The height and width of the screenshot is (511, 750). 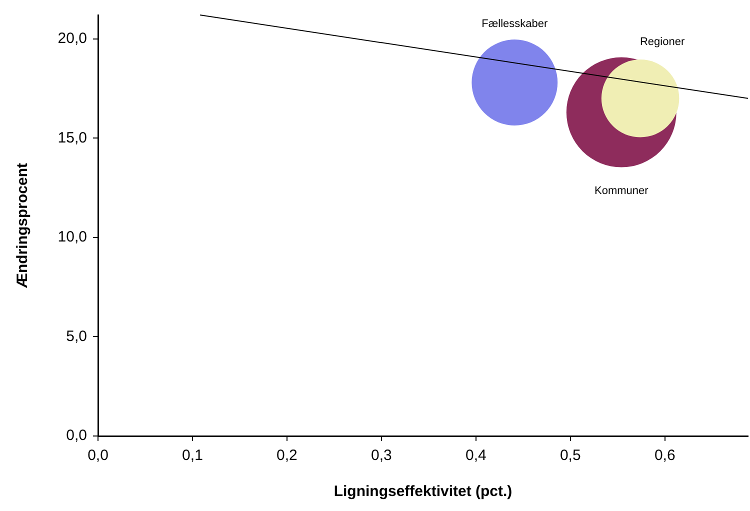 What do you see at coordinates (621, 190) in the screenshot?
I see `text: Kommuner` at bounding box center [621, 190].